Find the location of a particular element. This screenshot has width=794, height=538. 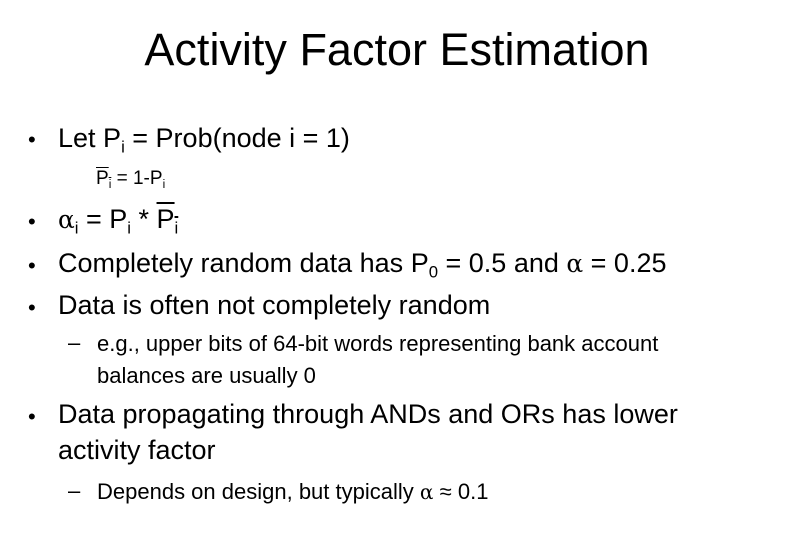

sub-bullet-example-line2: balances are usually 0 is located at coordinates (206, 375).